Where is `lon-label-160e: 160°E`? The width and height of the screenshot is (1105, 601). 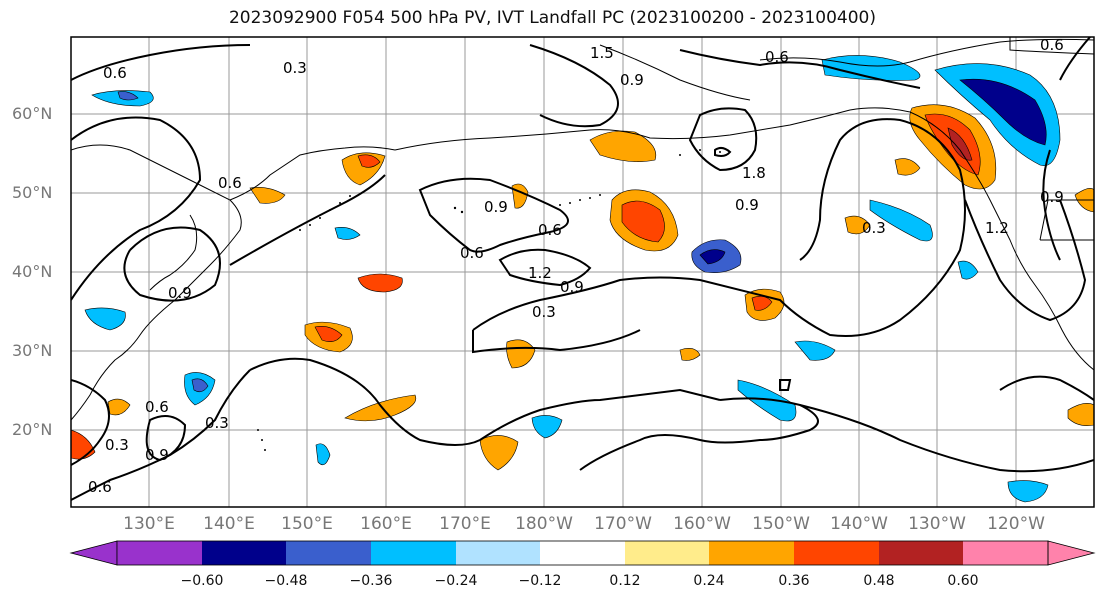
lon-label-160e: 160°E is located at coordinates (386, 524).